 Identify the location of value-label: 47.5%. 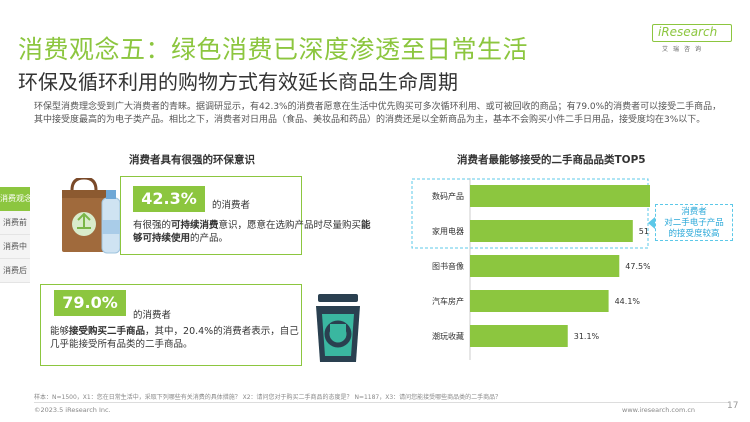
(637, 266).